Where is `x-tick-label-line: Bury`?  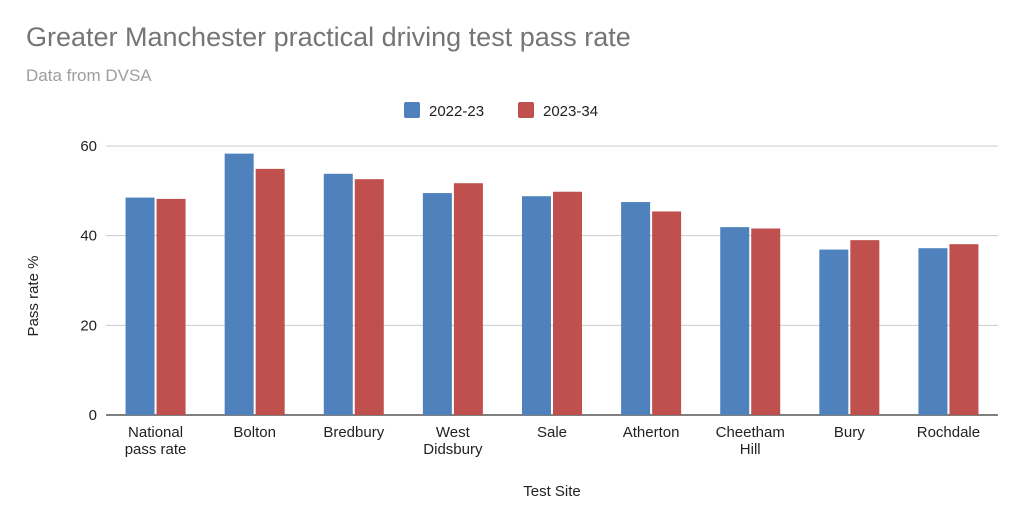 x-tick-label-line: Bury is located at coordinates (849, 432).